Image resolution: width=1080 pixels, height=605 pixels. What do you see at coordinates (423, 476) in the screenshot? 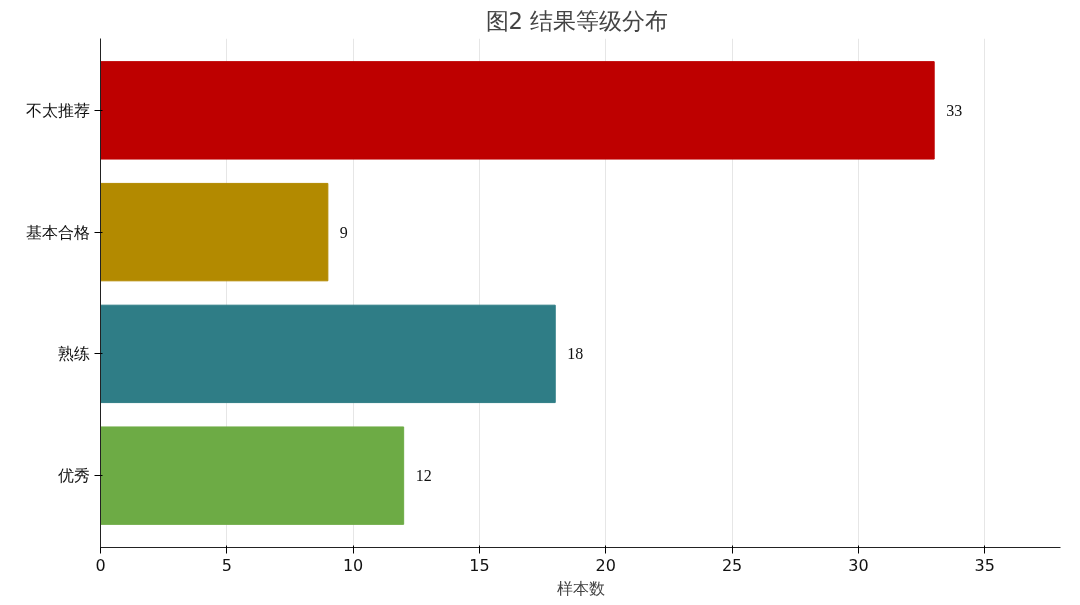
I see `data-label: 12` at bounding box center [423, 476].